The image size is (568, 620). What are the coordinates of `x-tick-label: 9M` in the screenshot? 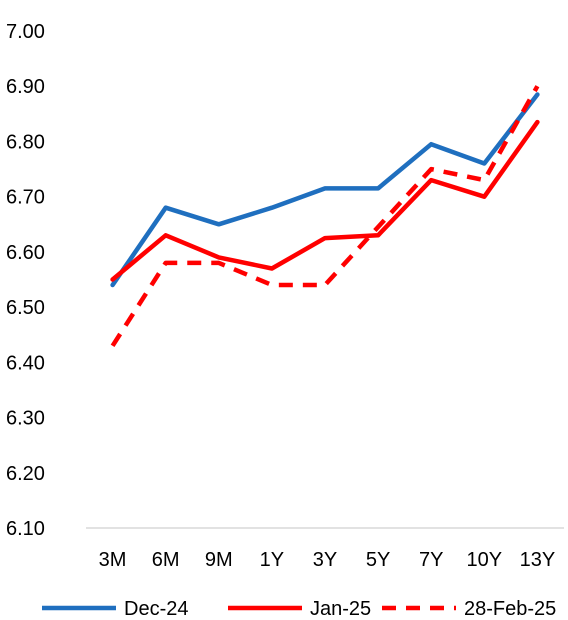 It's located at (219, 560).